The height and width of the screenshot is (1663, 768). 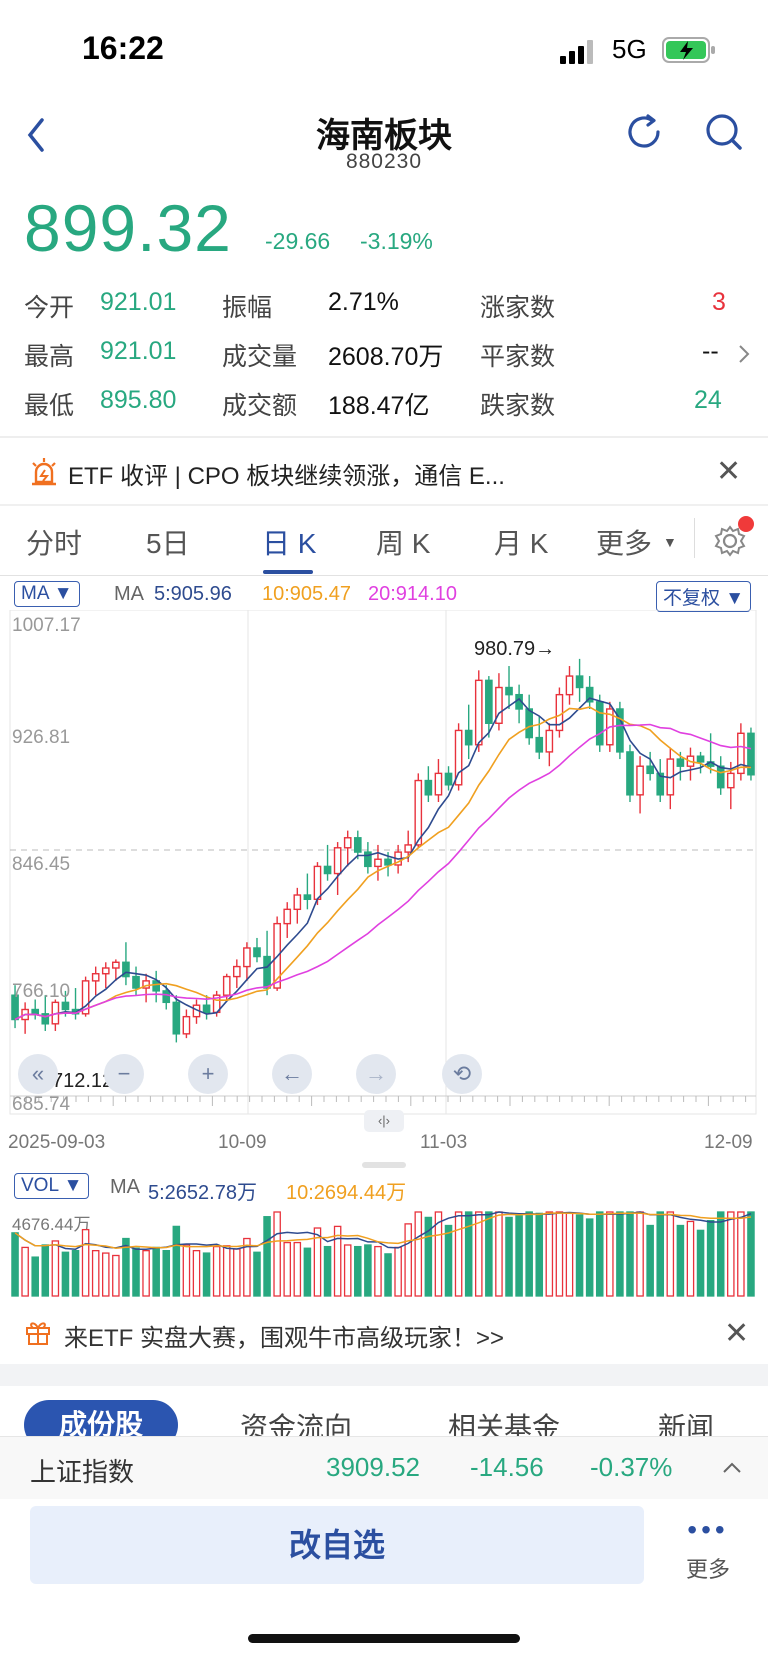 I want to click on index-bar, so click(x=384, y=1467).